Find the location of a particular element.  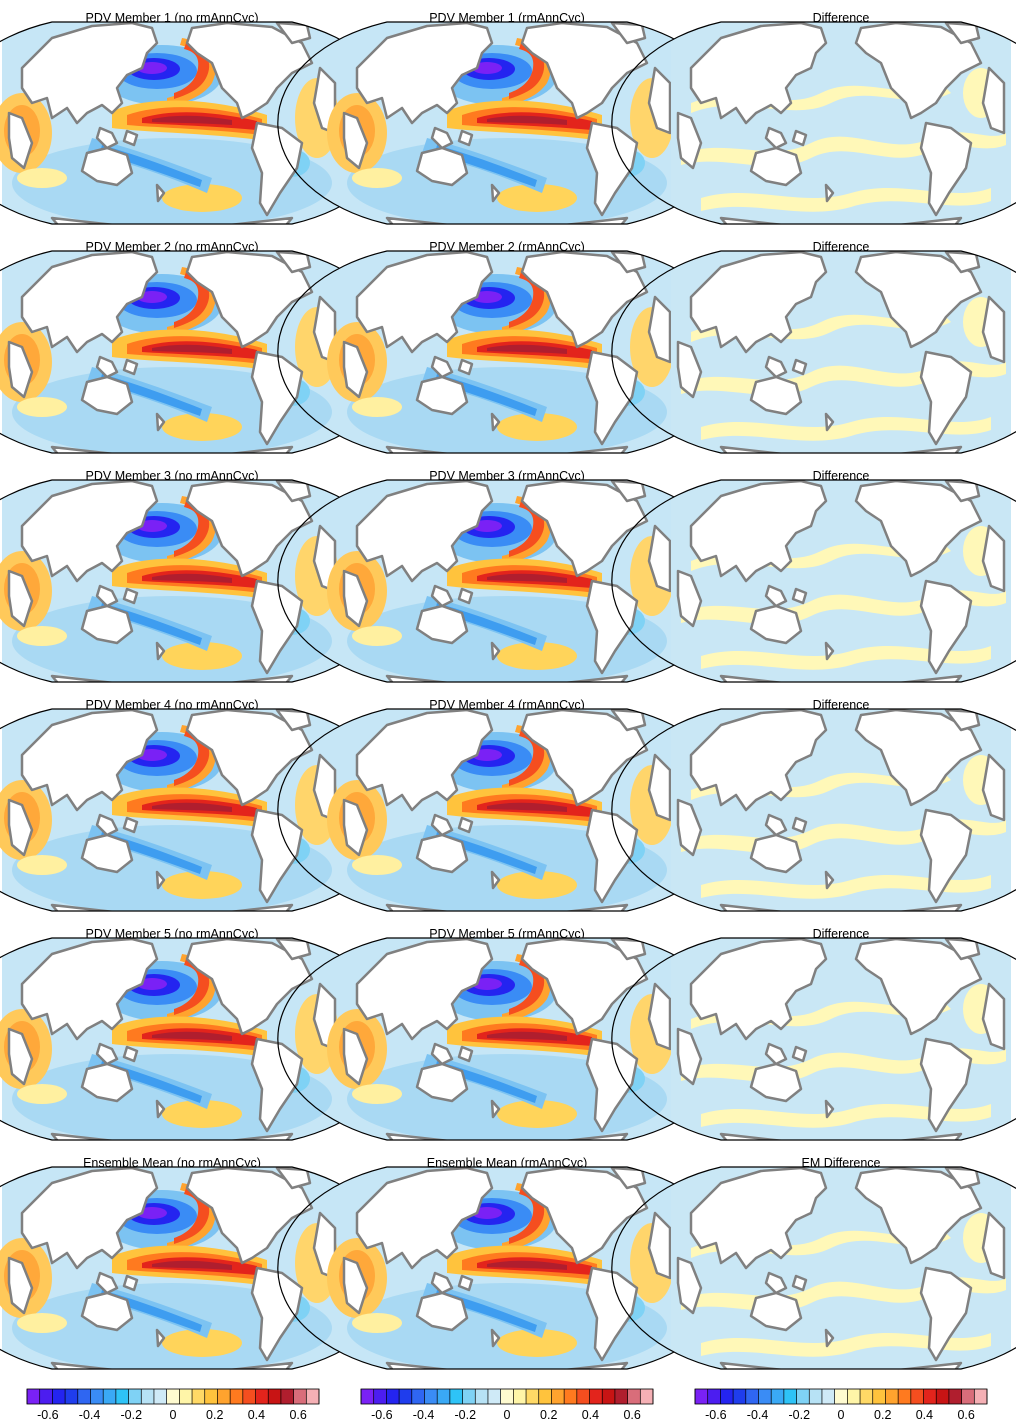

map-panel-row1-difference: Difference is located at coordinates (813, 118).